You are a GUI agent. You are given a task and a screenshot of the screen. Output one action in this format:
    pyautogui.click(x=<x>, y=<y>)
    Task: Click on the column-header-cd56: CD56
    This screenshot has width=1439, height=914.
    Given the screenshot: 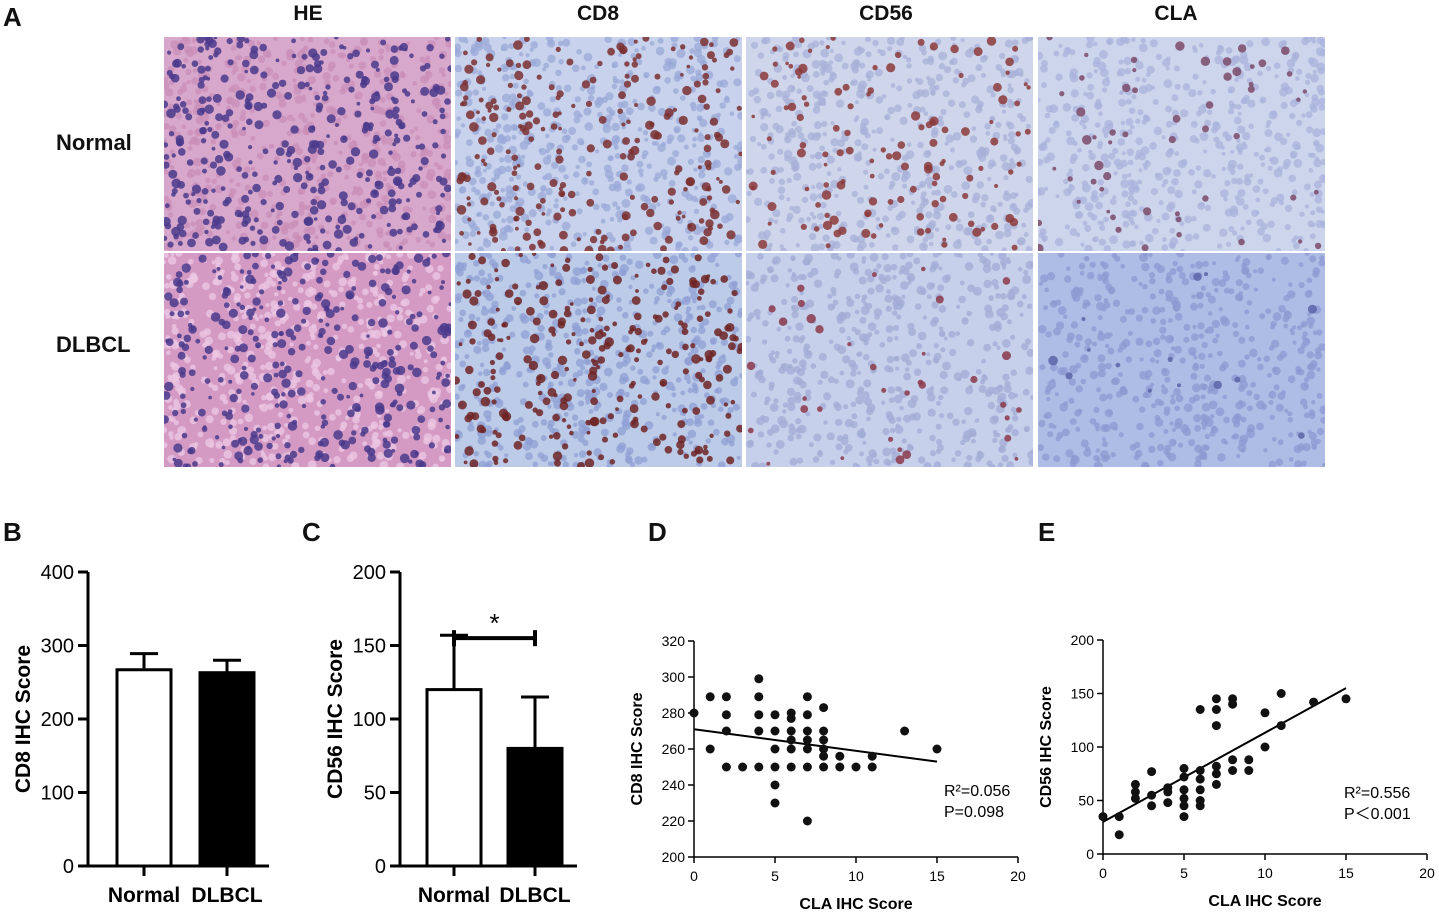 What is the action you would take?
    pyautogui.click(x=886, y=13)
    